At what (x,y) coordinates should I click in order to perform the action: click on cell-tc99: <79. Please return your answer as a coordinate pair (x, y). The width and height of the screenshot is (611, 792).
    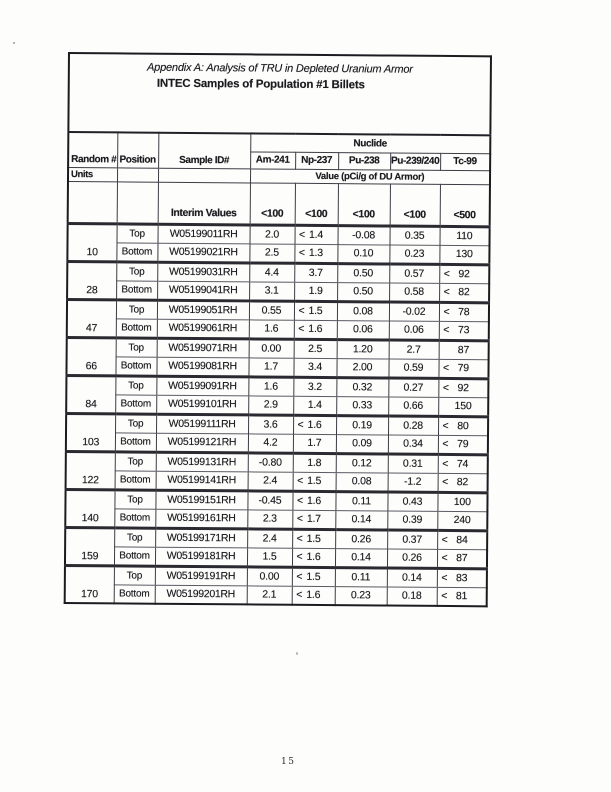
    Looking at the image, I should click on (463, 368).